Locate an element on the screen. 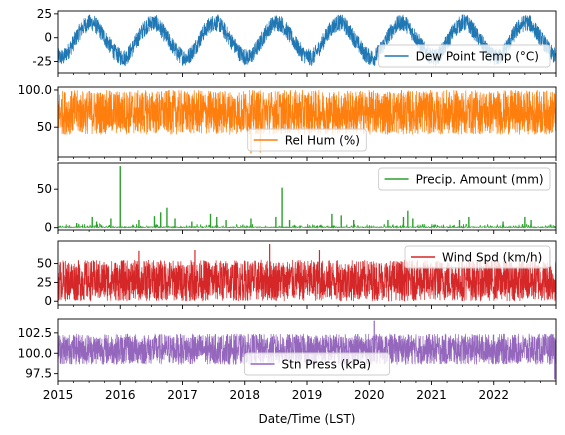 The image size is (565, 435). legend: Stn Press (kPa) is located at coordinates (317, 364).